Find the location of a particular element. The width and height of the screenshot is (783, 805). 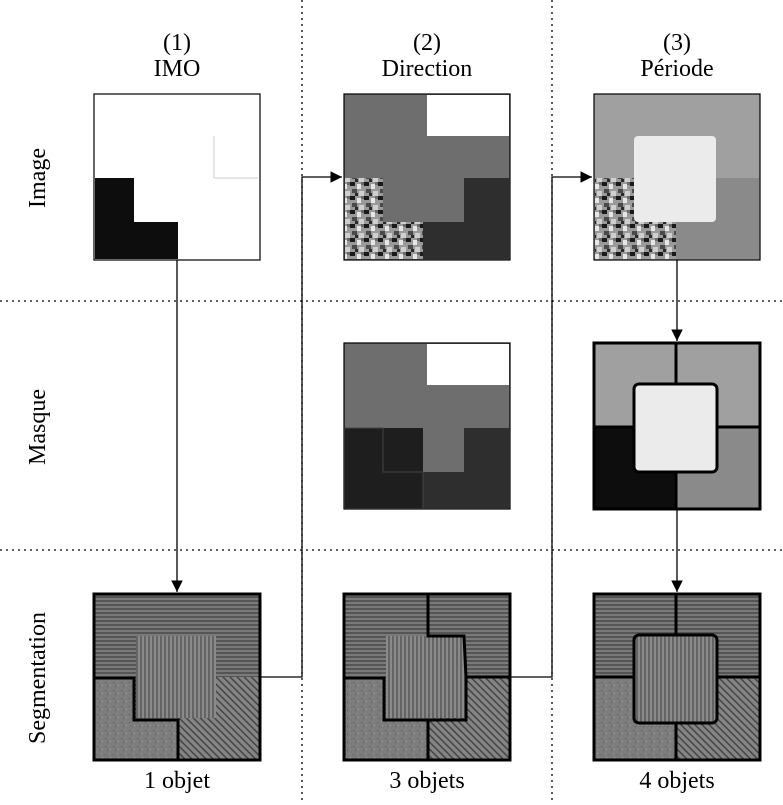

panel-direction-mask is located at coordinates (427, 426).